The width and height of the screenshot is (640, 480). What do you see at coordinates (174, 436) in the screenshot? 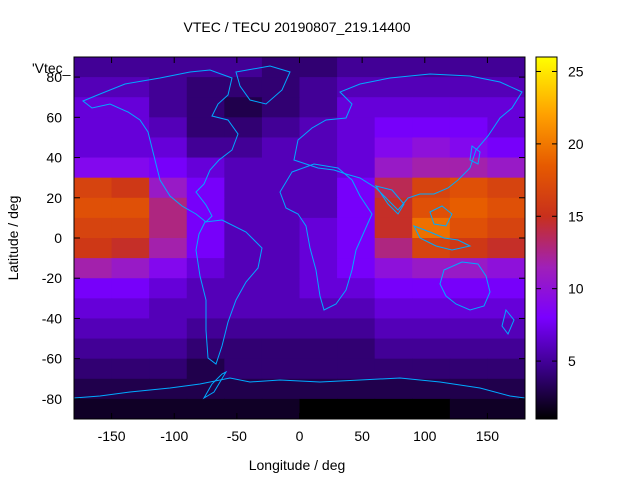
I see `x-tick-label: -100` at bounding box center [174, 436].